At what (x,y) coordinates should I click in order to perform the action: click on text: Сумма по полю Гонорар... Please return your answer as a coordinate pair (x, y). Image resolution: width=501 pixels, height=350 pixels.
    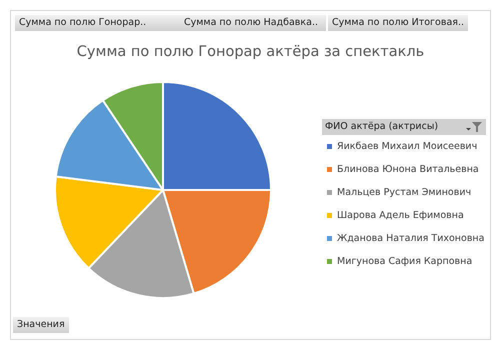
    Looking at the image, I should click on (97, 23).